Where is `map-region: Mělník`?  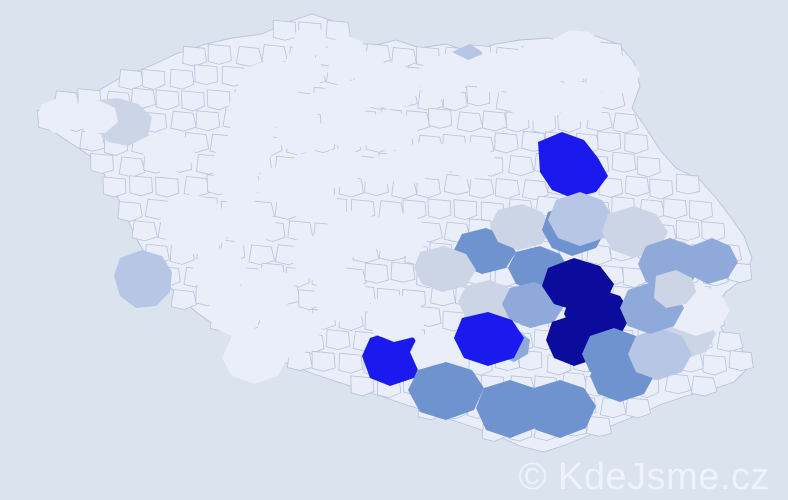 map-region: Mělník is located at coordinates (349, 131).